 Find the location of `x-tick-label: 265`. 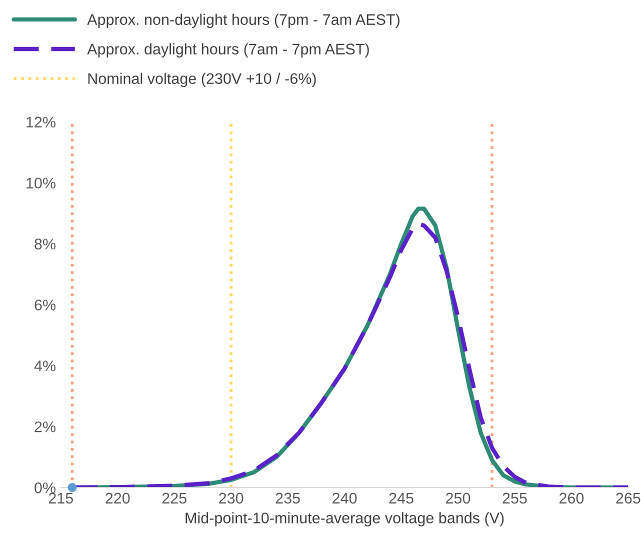

x-tick-label: 265 is located at coordinates (628, 498).